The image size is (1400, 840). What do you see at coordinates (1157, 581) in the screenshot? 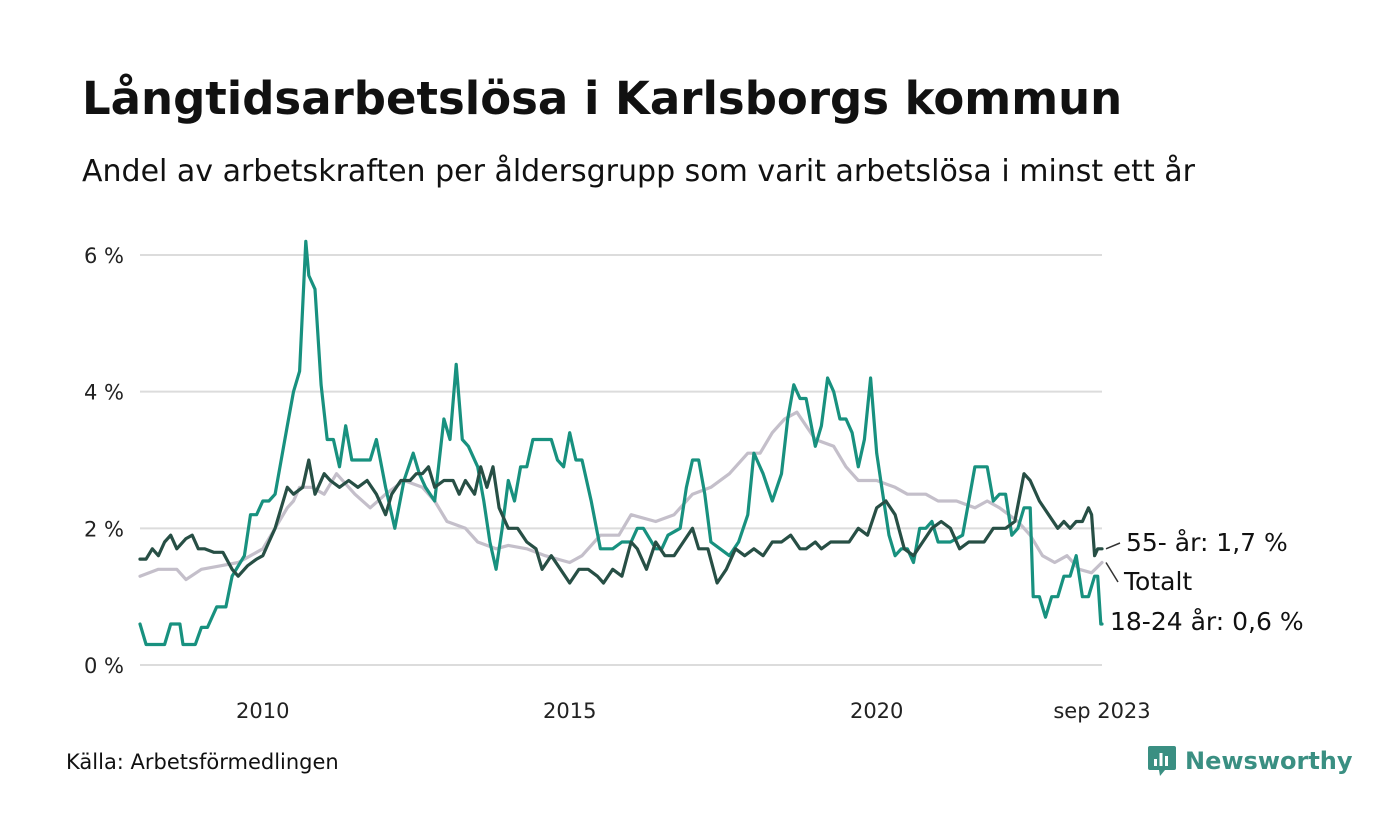
I see `end-label-total: Totalt` at bounding box center [1157, 581].